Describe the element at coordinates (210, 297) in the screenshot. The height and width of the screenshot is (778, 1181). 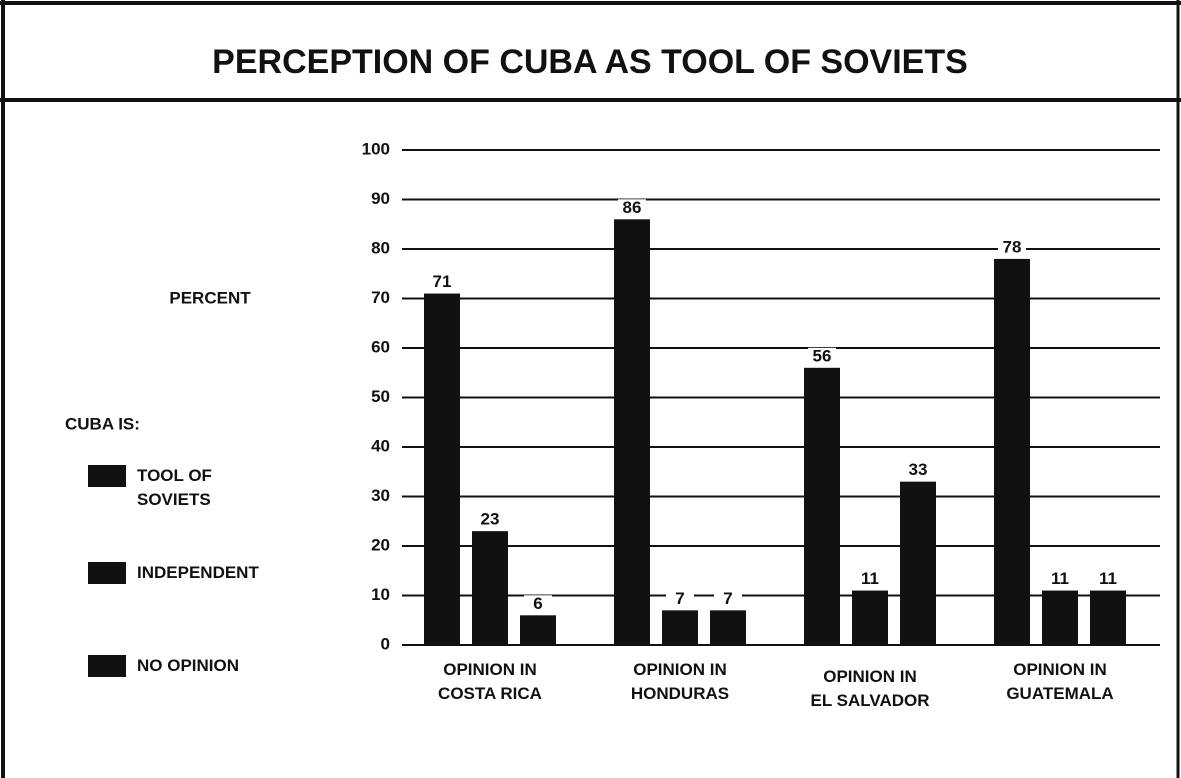
I see `y-axis-label: PERCENT` at that location.